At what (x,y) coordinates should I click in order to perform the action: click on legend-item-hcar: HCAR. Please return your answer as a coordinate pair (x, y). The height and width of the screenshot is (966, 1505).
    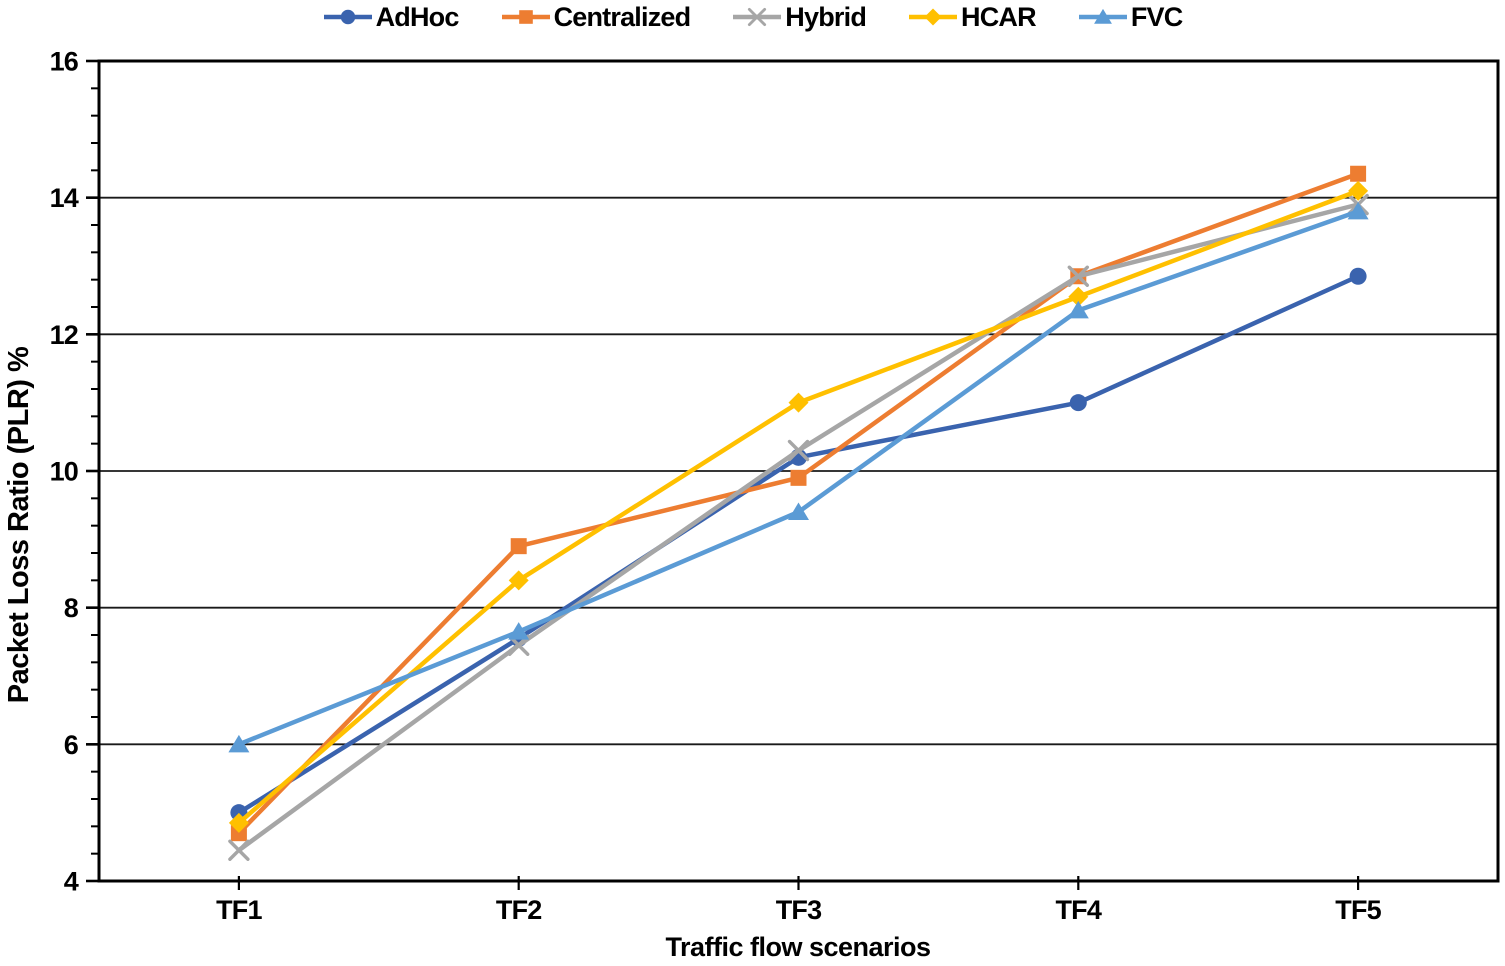
    Looking at the image, I should click on (972, 17).